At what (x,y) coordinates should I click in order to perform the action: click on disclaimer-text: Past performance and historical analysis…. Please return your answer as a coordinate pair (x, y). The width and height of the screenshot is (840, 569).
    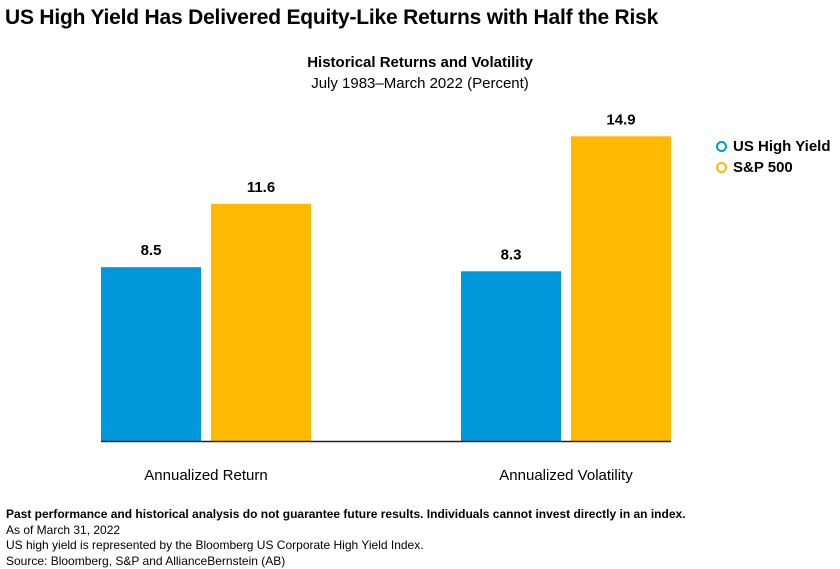
    Looking at the image, I should click on (346, 514).